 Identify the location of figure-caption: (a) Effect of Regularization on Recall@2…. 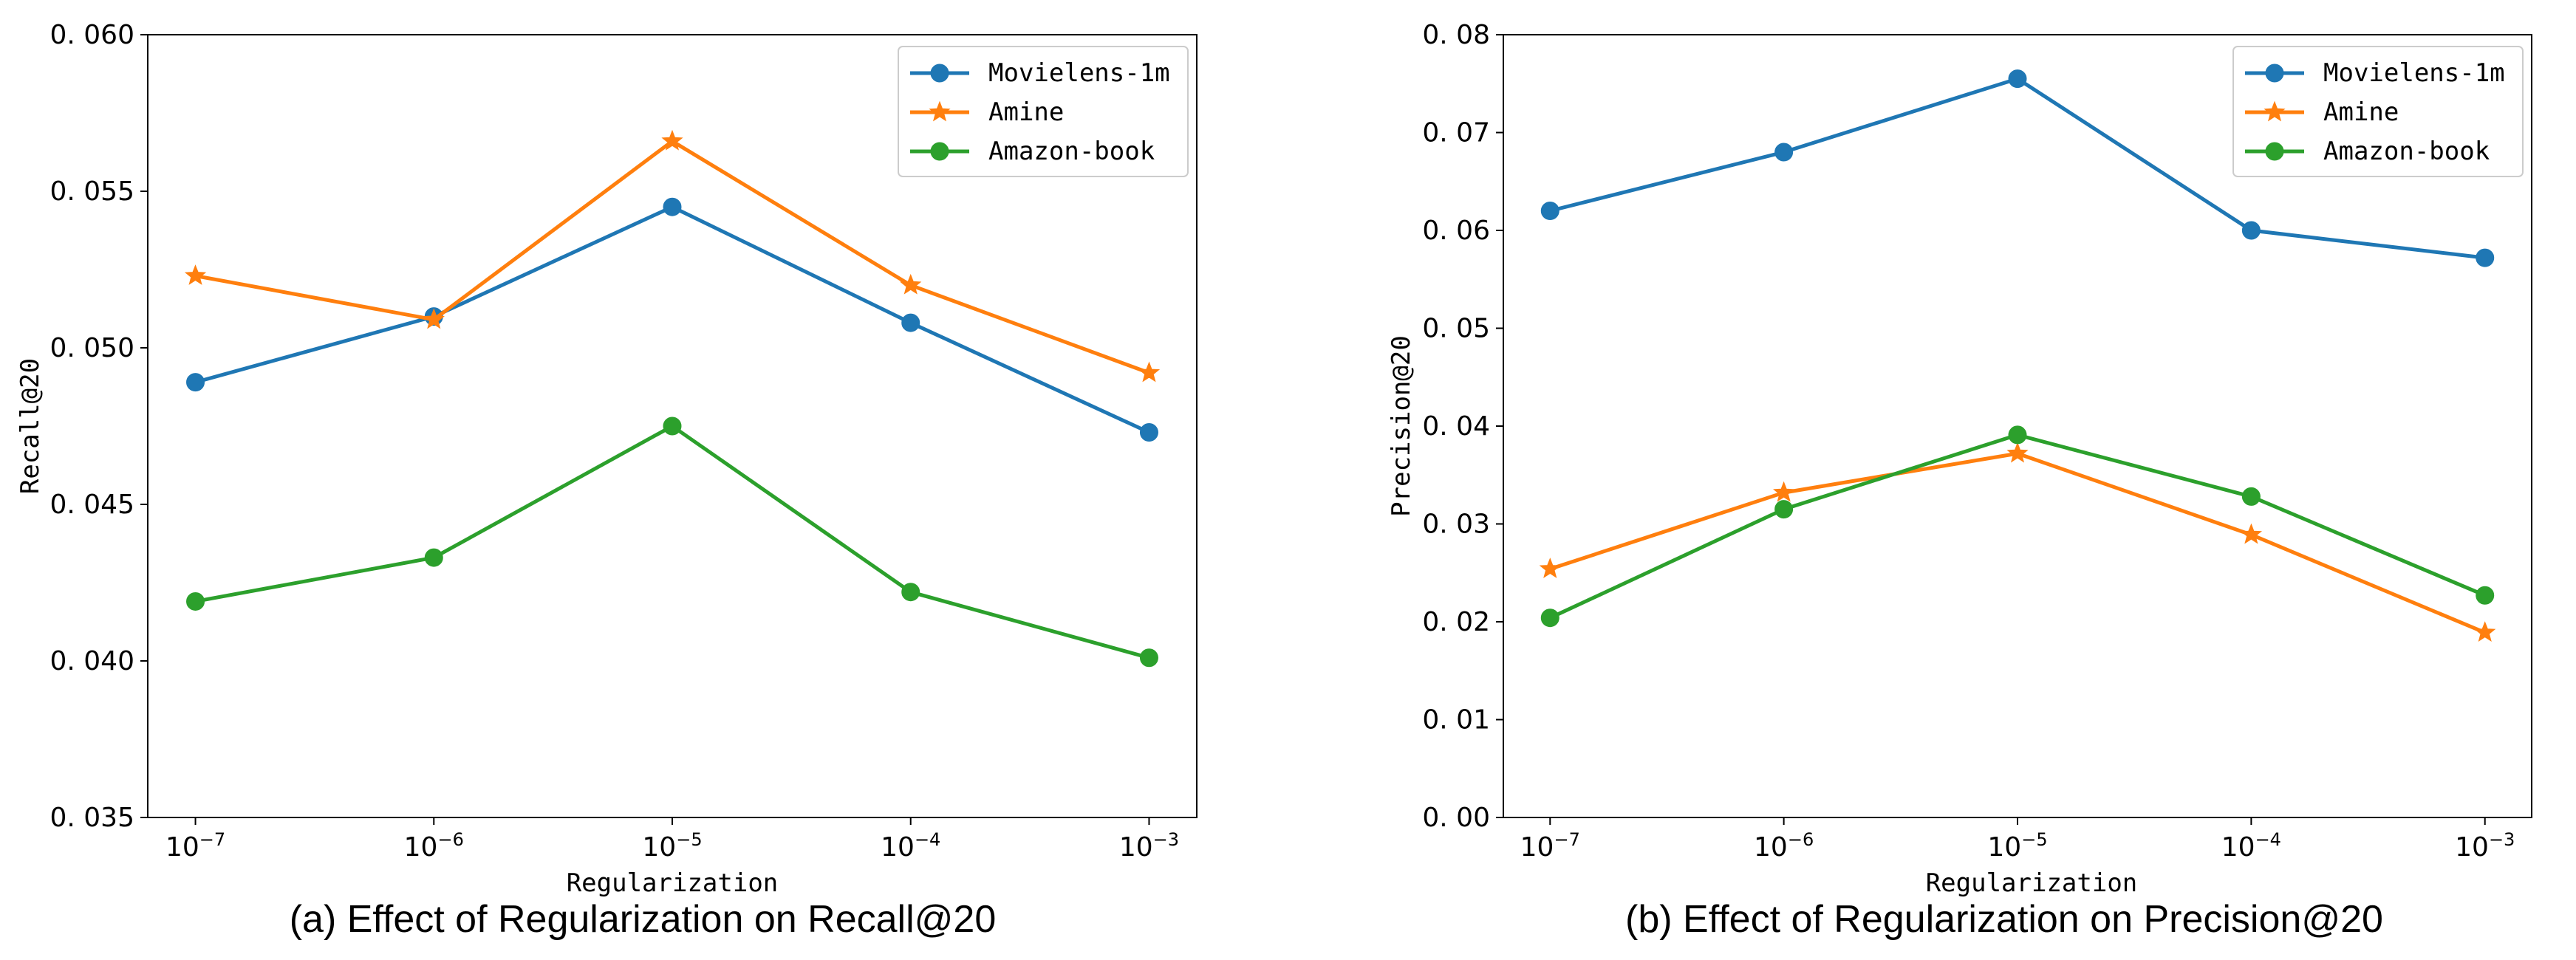
(643, 919).